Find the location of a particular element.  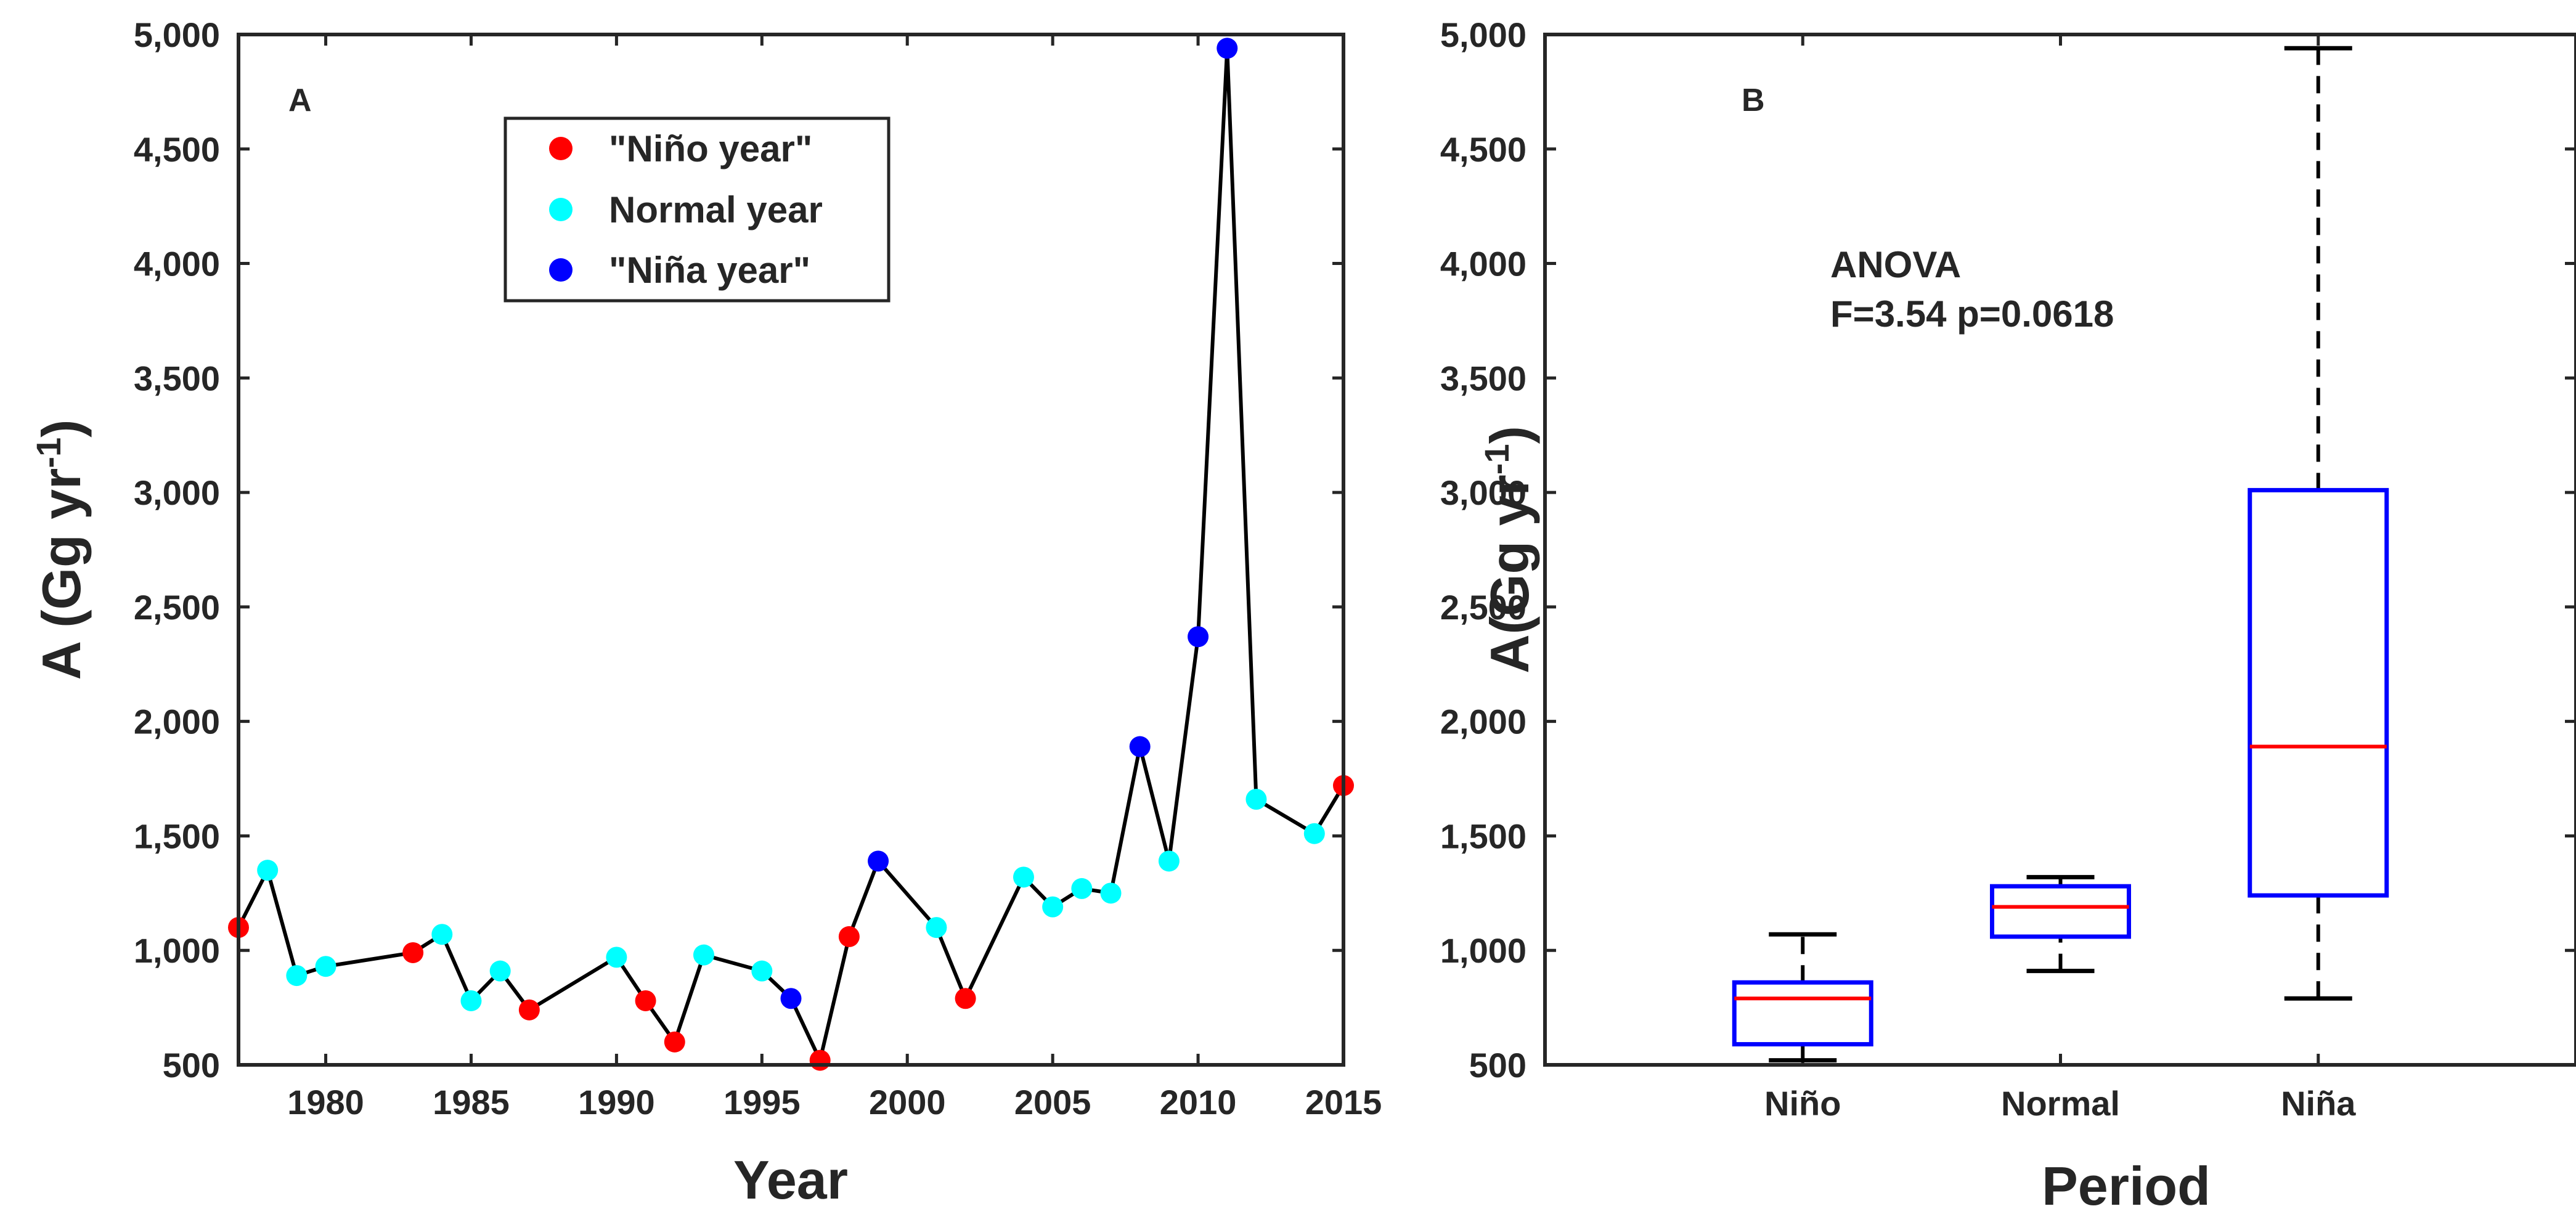

panel-a-y-tick-label: 1,000 is located at coordinates (177, 950).